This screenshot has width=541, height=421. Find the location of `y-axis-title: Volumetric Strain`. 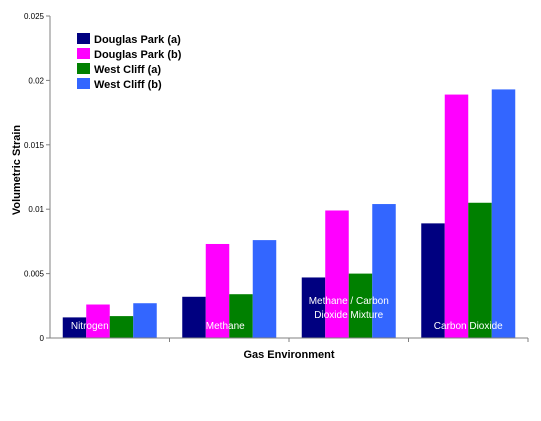

y-axis-title: Volumetric Strain is located at coordinates (17, 170).